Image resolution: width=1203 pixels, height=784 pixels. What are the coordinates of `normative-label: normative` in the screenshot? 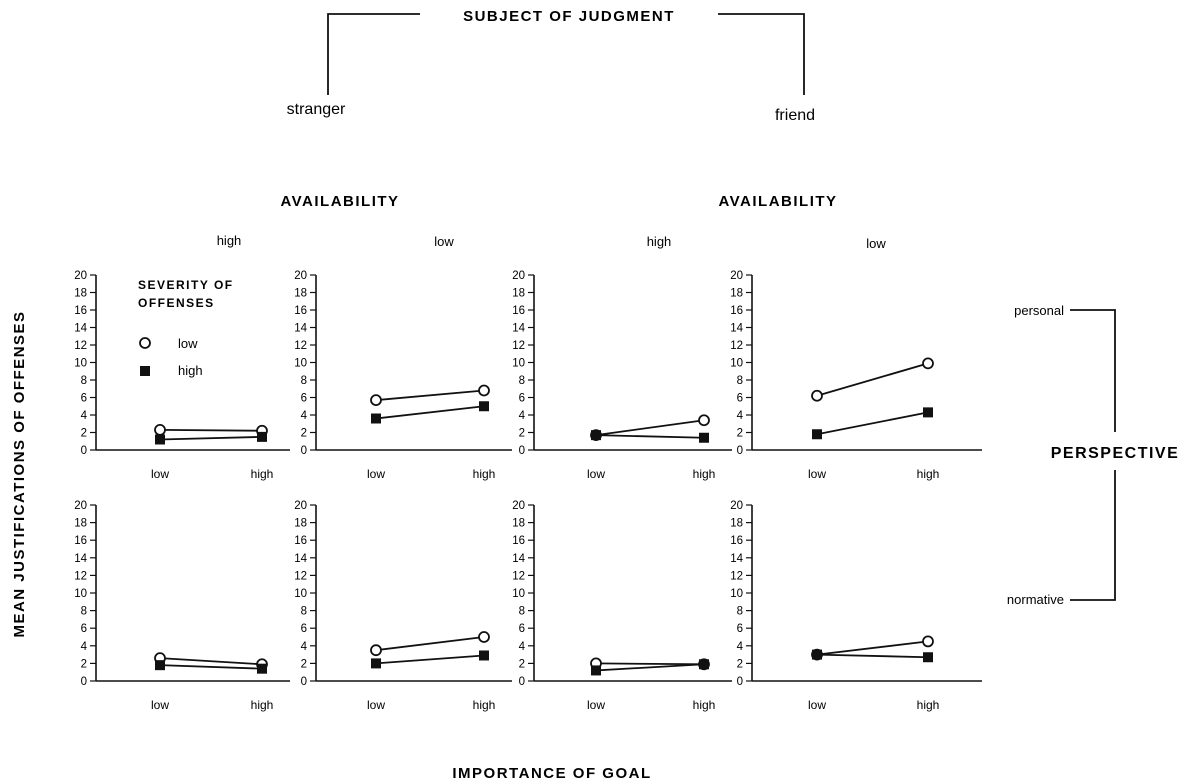 It's located at (1035, 599).